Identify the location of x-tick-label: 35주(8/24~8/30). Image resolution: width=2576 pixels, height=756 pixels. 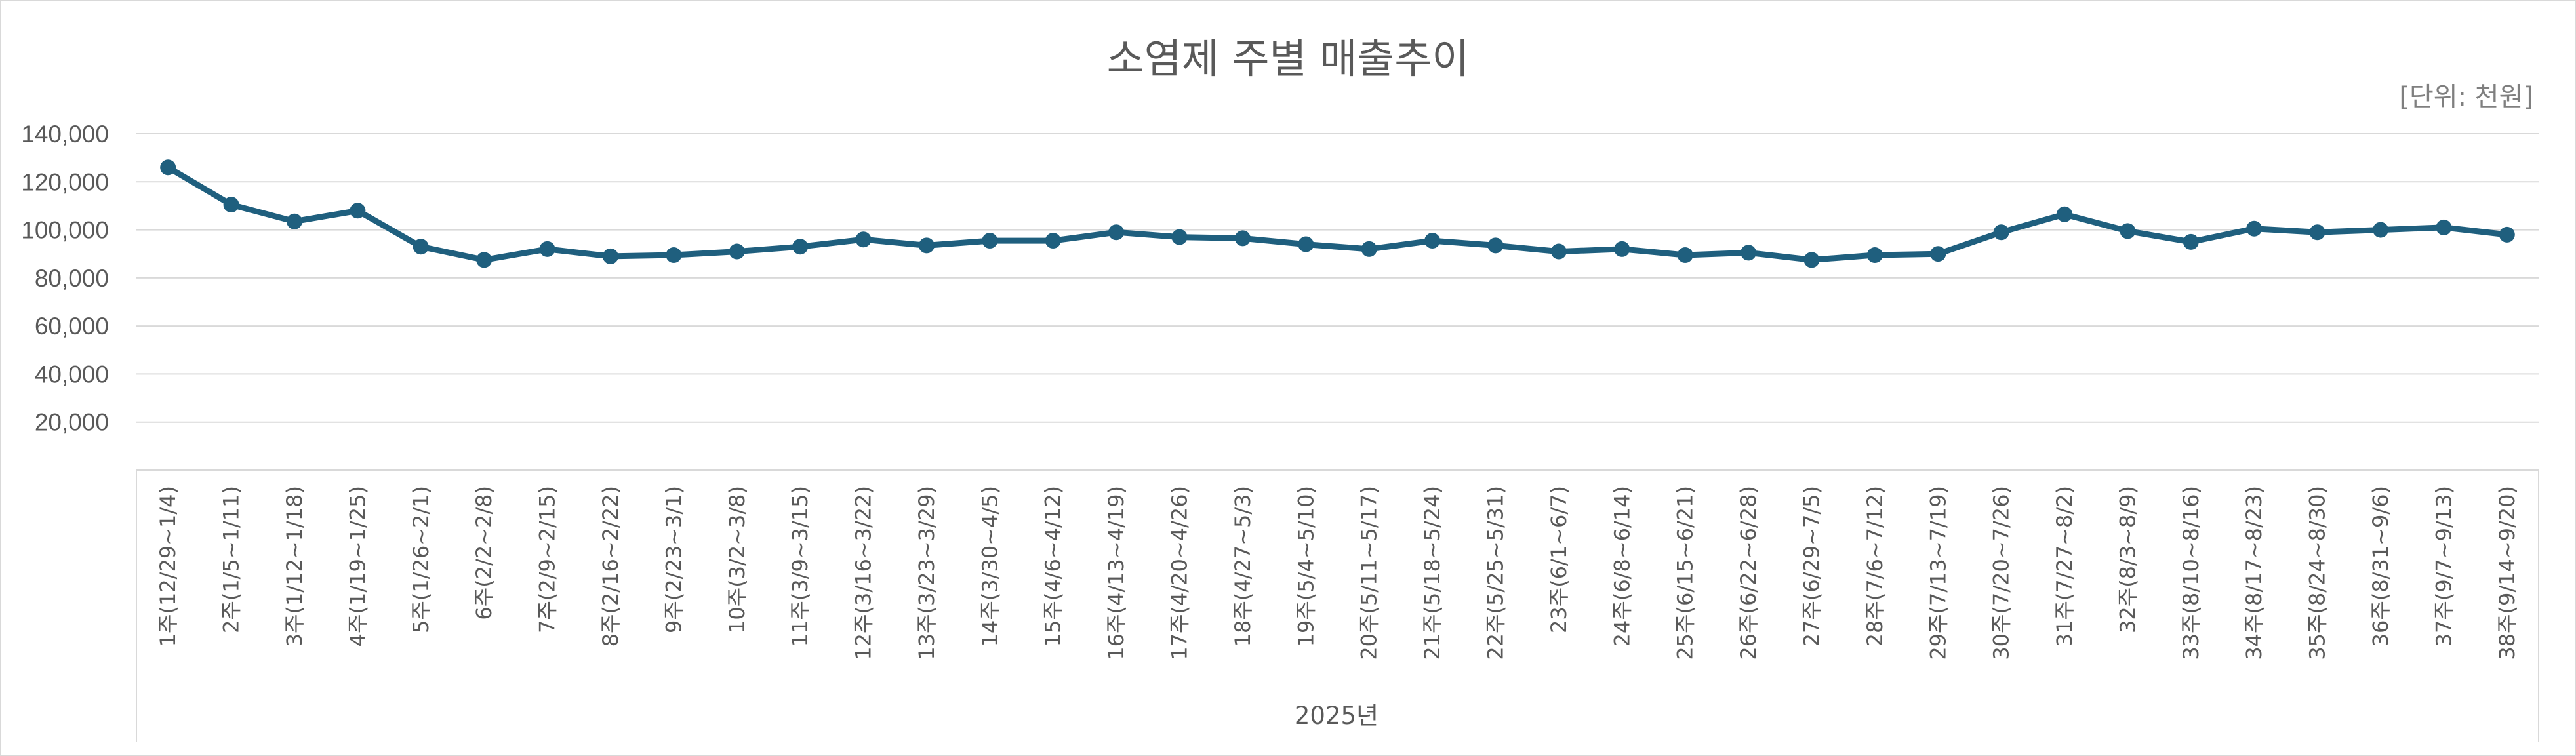
(2317, 573).